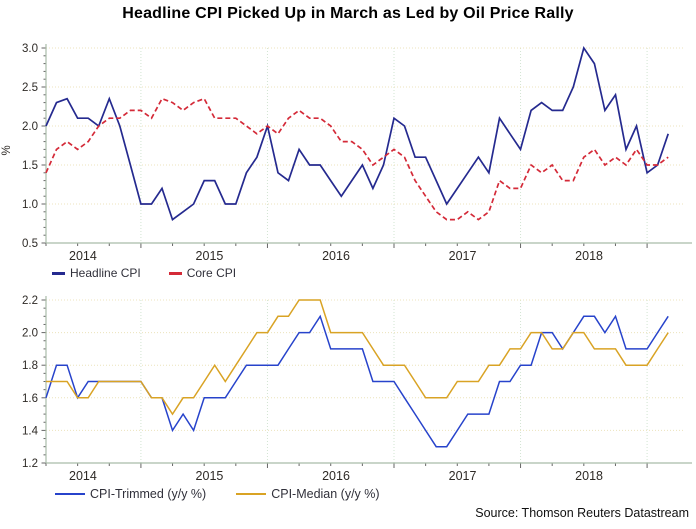 Image resolution: width=696 pixels, height=529 pixels. I want to click on cpi-median-legend-label: CPI-Median (y/y %), so click(325, 494).